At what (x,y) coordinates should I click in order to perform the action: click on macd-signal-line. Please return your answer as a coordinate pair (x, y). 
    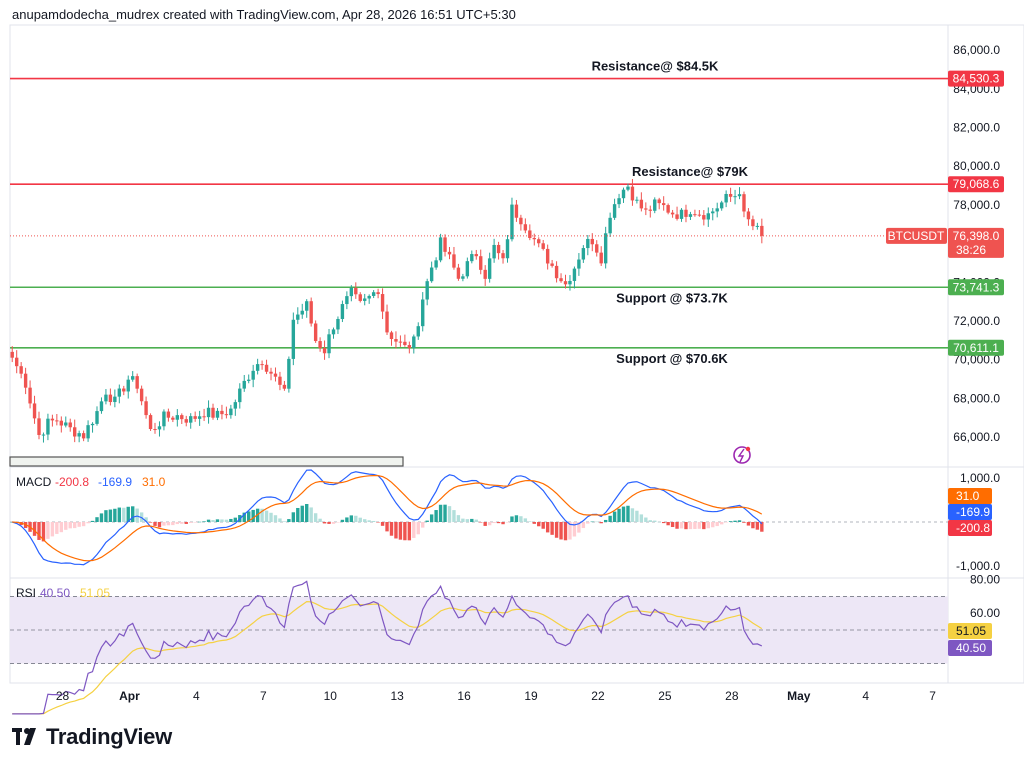
    Looking at the image, I should click on (387, 518).